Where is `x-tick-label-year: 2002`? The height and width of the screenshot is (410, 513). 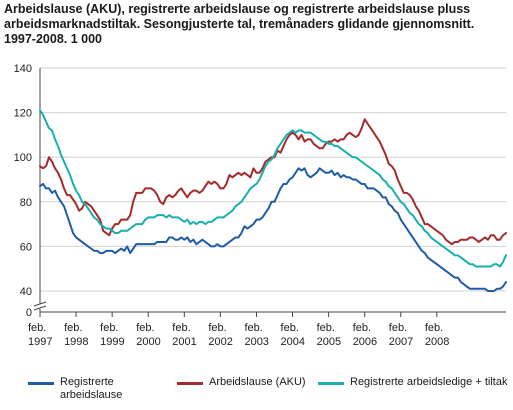 x-tick-label-year: 2002 is located at coordinates (220, 342).